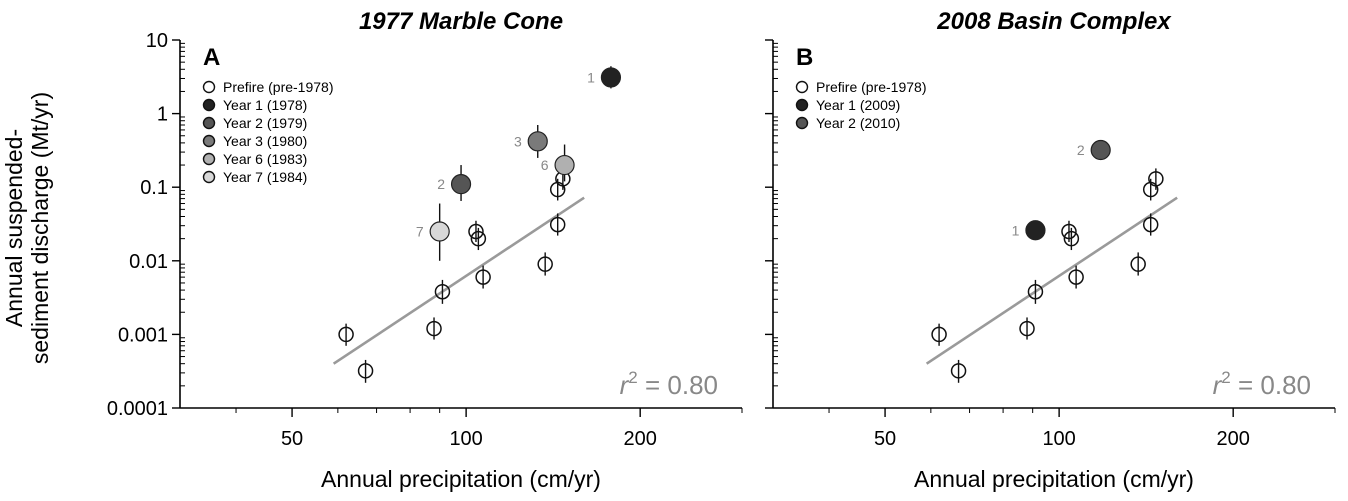 The width and height of the screenshot is (1348, 501). I want to click on panel-letter: B, so click(804, 57).